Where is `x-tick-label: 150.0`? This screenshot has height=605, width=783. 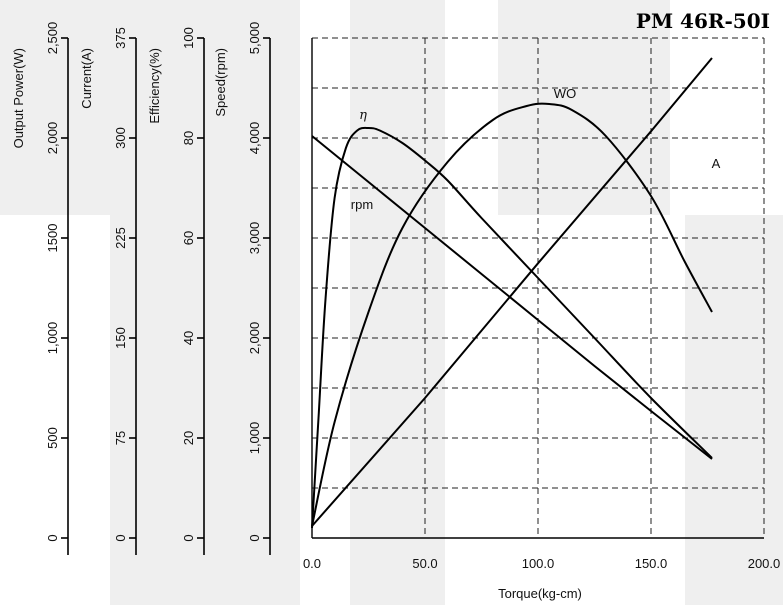 x-tick-label: 150.0 is located at coordinates (651, 563).